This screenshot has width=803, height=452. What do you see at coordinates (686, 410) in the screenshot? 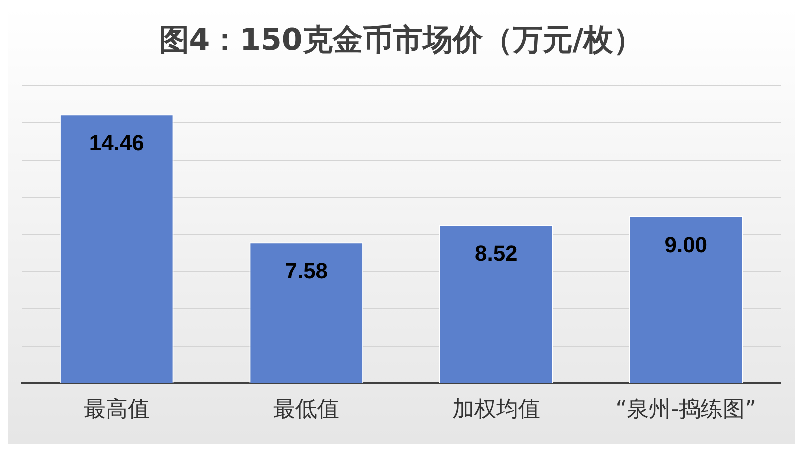
I see `x-tick-label: “泉州-捣练图”` at bounding box center [686, 410].